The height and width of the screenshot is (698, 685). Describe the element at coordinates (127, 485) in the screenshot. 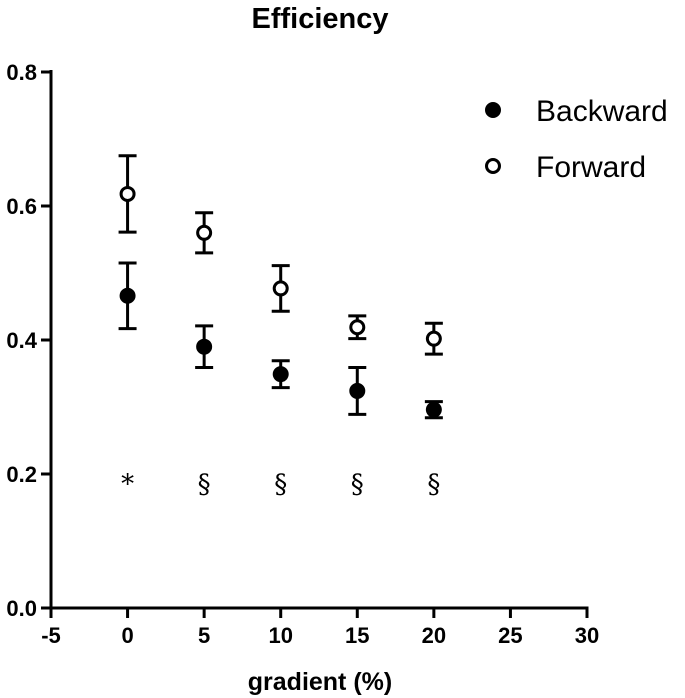

I see `significance-marker: *` at that location.